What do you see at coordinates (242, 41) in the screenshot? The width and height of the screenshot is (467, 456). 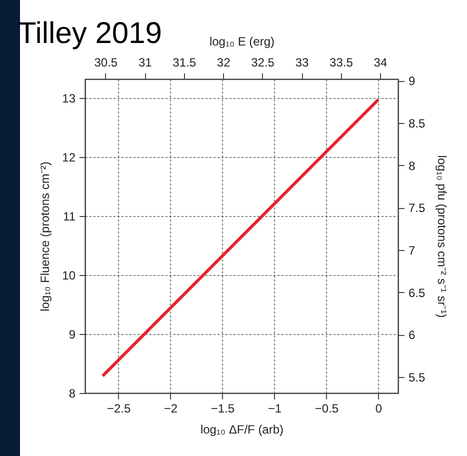 I see `x2-axis-title: log₁₀ E (erg)` at bounding box center [242, 41].